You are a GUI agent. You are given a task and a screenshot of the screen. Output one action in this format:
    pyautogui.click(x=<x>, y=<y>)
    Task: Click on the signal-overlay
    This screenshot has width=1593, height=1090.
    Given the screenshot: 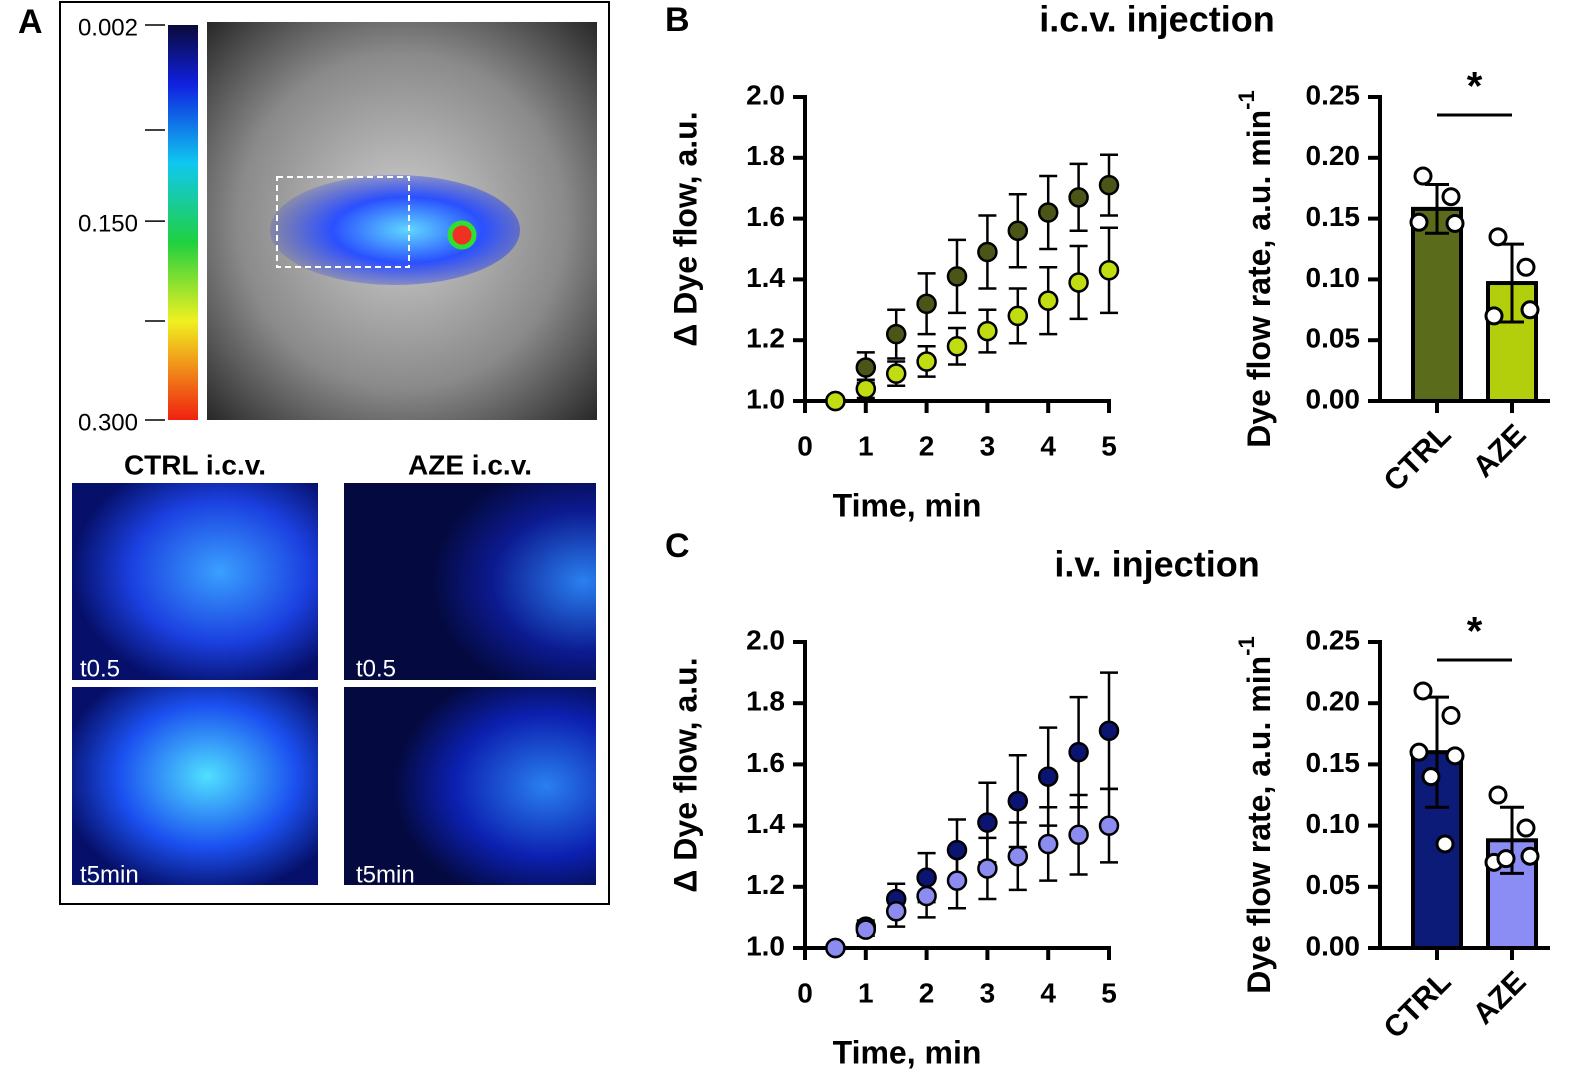 What is the action you would take?
    pyautogui.click(x=395, y=230)
    